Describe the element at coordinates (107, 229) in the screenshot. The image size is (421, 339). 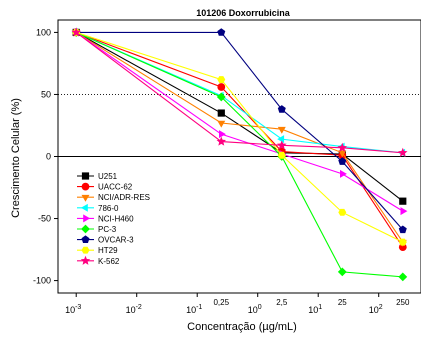
I see `legend-label-pc-3: PC-3` at that location.